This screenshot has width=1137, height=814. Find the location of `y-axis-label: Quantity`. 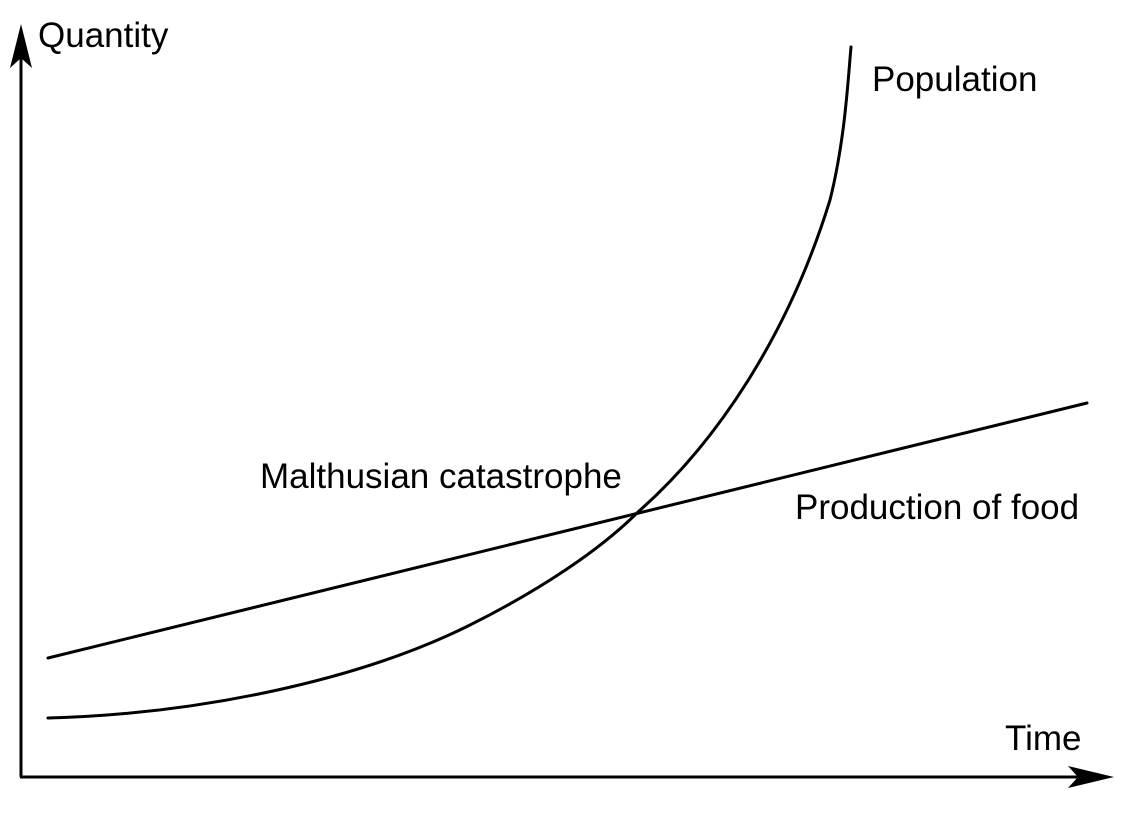

y-axis-label: Quantity is located at coordinates (103, 35).